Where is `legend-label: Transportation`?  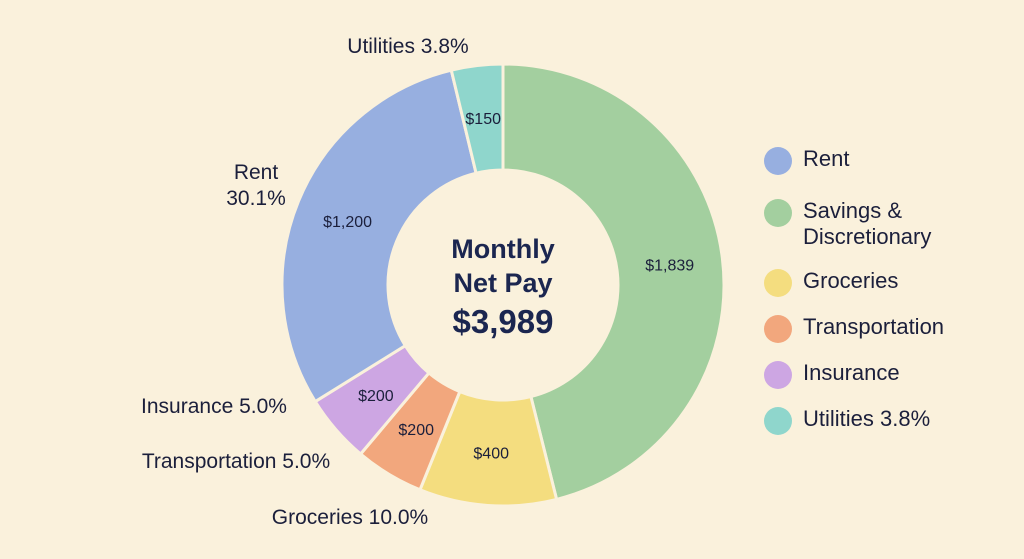 legend-label: Transportation is located at coordinates (874, 326).